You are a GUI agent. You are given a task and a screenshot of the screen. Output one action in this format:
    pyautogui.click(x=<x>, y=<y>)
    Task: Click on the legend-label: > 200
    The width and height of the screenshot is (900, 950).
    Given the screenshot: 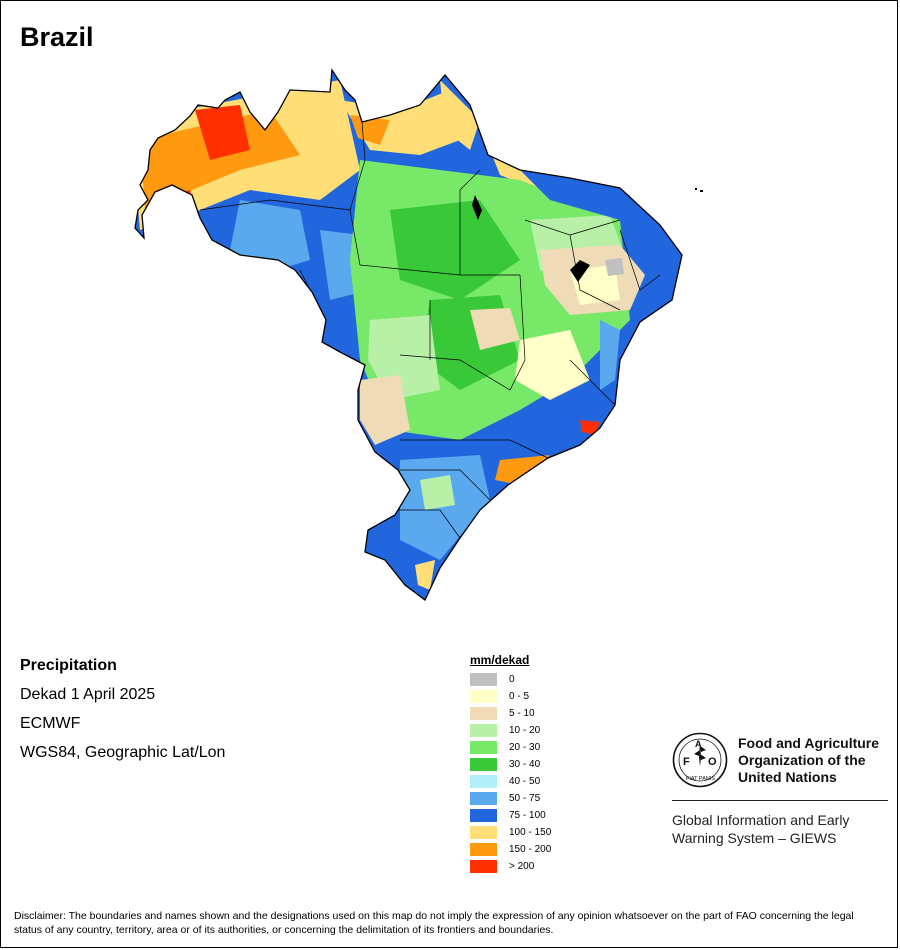 What is the action you would take?
    pyautogui.click(x=522, y=866)
    